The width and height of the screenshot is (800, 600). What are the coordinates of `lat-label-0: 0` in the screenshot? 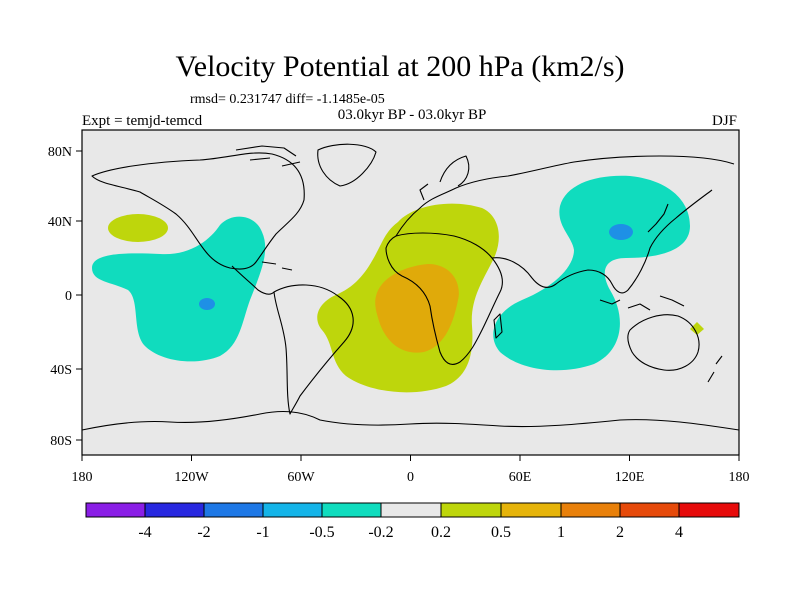 It's located at (68, 296).